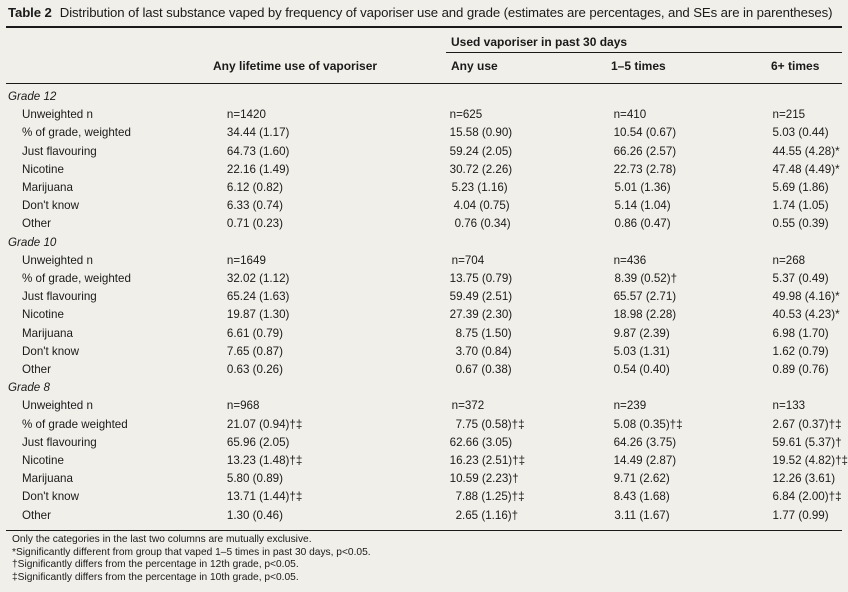  What do you see at coordinates (810, 352) in the screenshot?
I see `cell-6plus-times: 1.62 (0.79)` at bounding box center [810, 352].